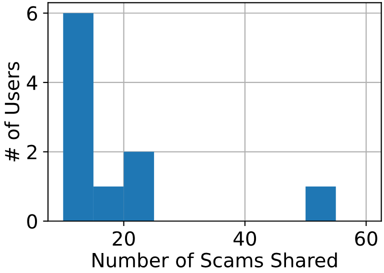 The height and width of the screenshot is (273, 384). Describe the element at coordinates (245, 238) in the screenshot. I see `x-tick-label: 40` at that location.